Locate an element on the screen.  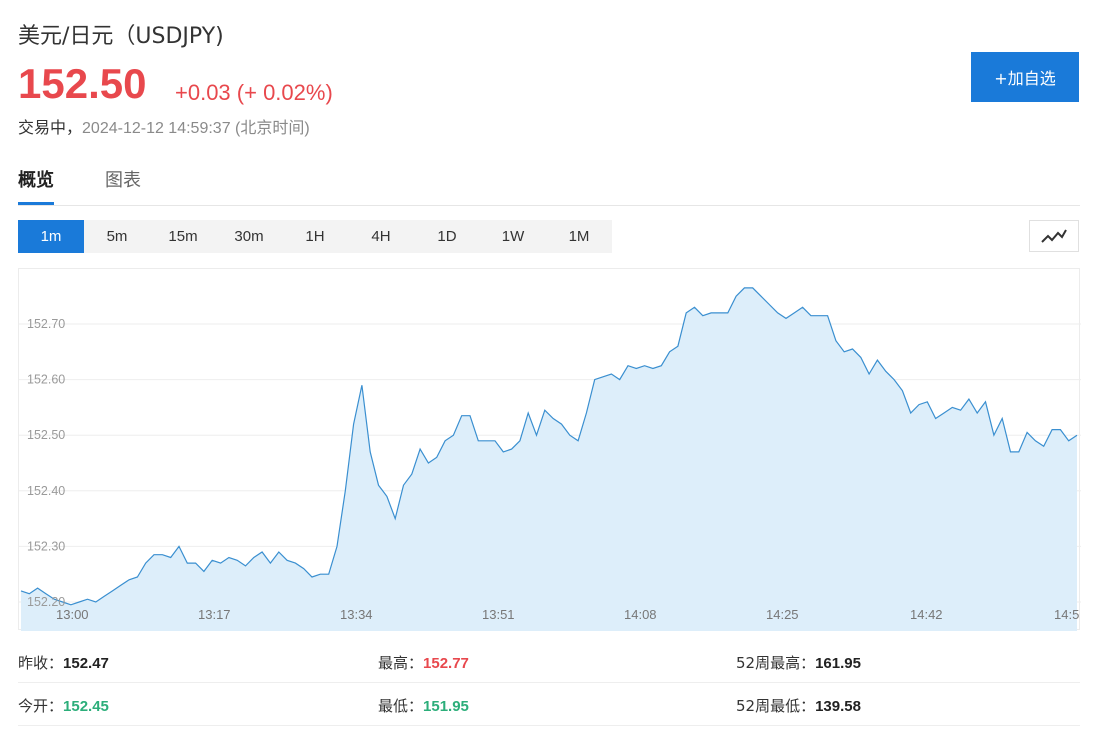
period-15m: 15m is located at coordinates (183, 236).